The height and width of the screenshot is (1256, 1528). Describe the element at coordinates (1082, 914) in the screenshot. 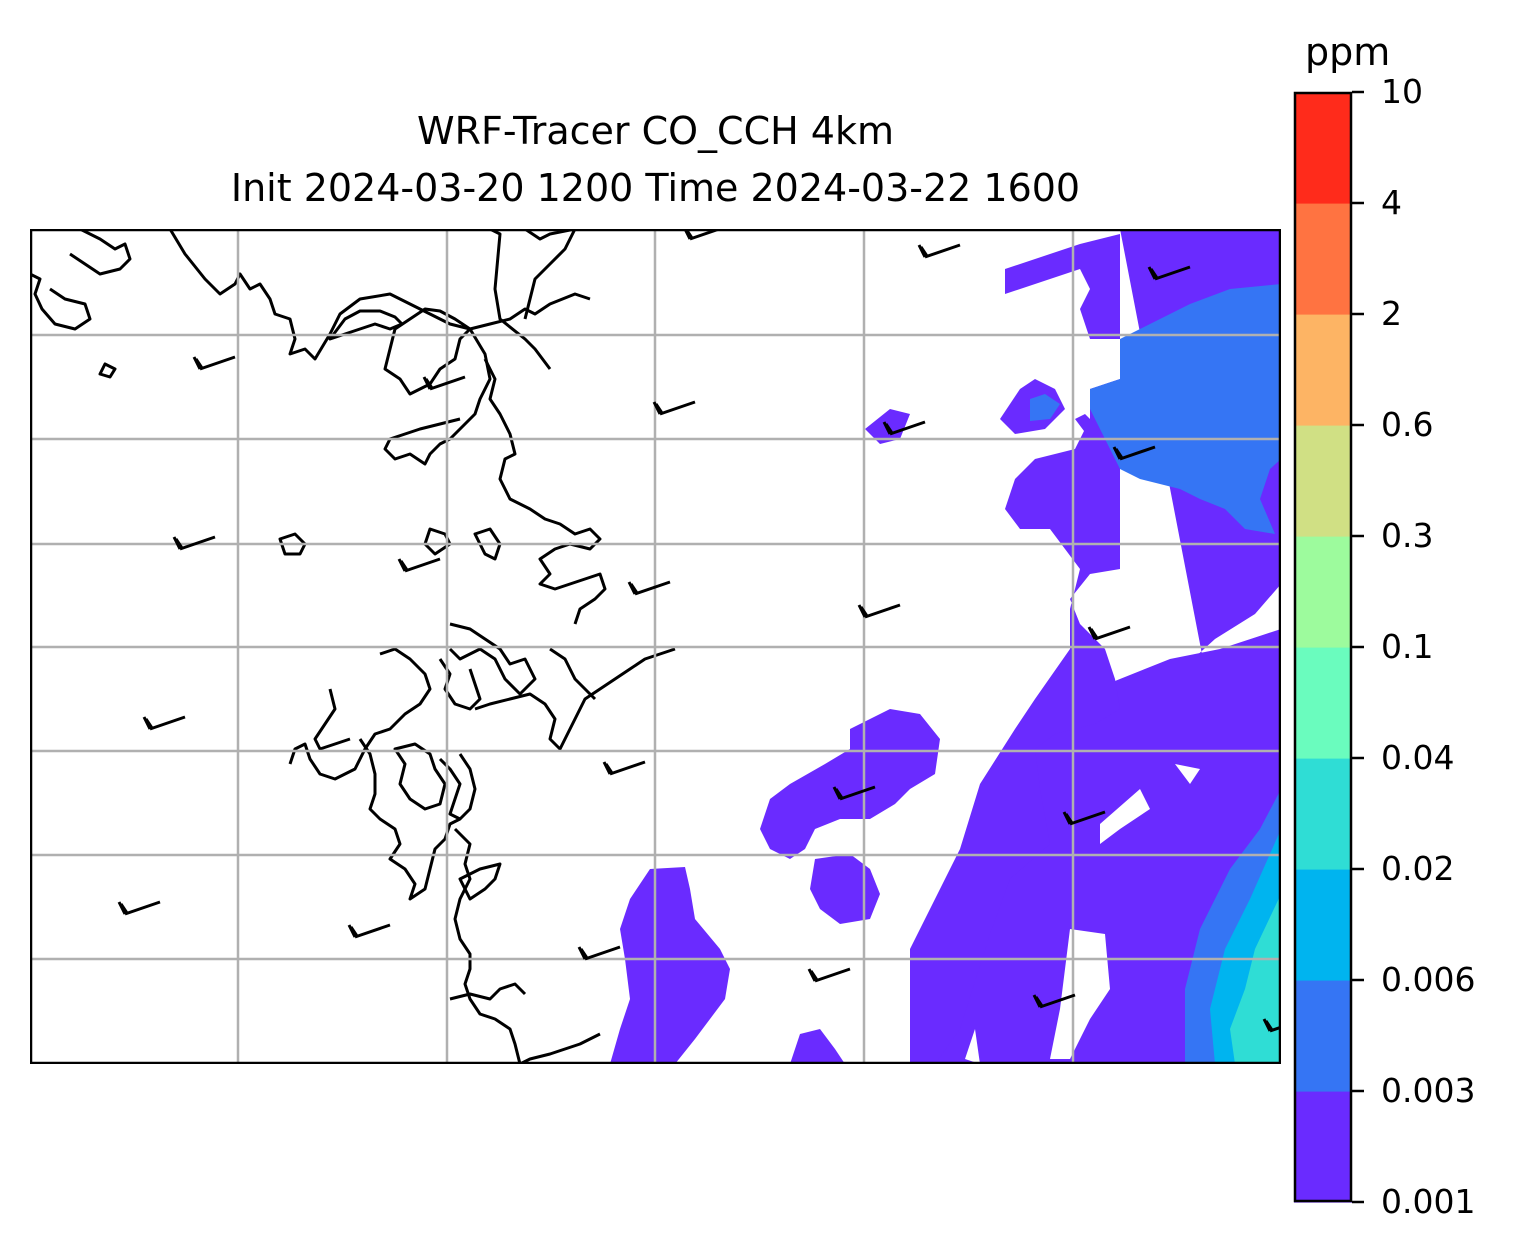

I see `tracer-clear-pockets` at that location.